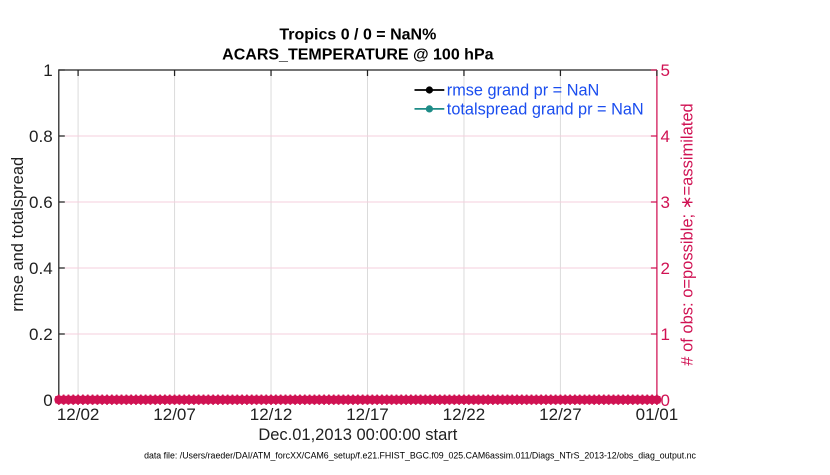 The height and width of the screenshot is (475, 830). What do you see at coordinates (665, 202) in the screenshot?
I see `svg-text: 3` at bounding box center [665, 202].